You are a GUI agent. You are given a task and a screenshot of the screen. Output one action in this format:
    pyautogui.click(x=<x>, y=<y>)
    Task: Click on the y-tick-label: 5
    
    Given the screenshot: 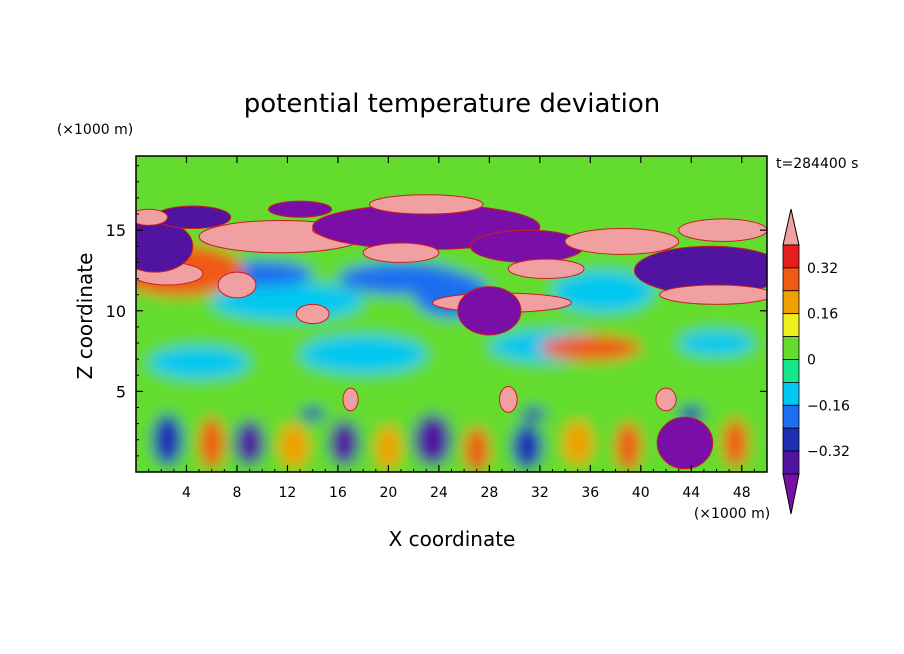 What is the action you would take?
    pyautogui.click(x=121, y=391)
    